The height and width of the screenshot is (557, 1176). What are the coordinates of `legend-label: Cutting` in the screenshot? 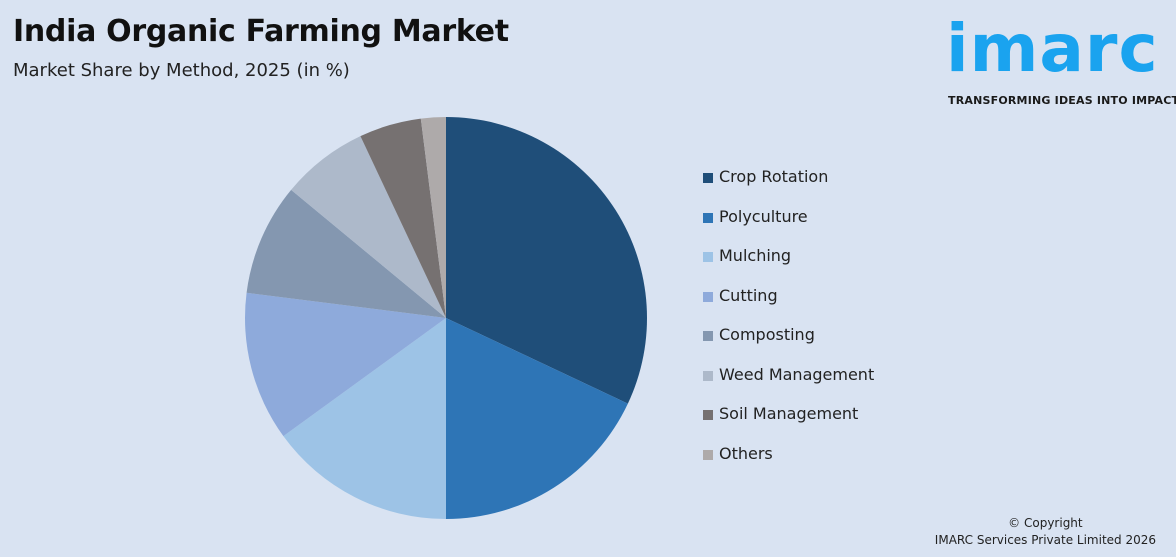 It's located at (748, 295).